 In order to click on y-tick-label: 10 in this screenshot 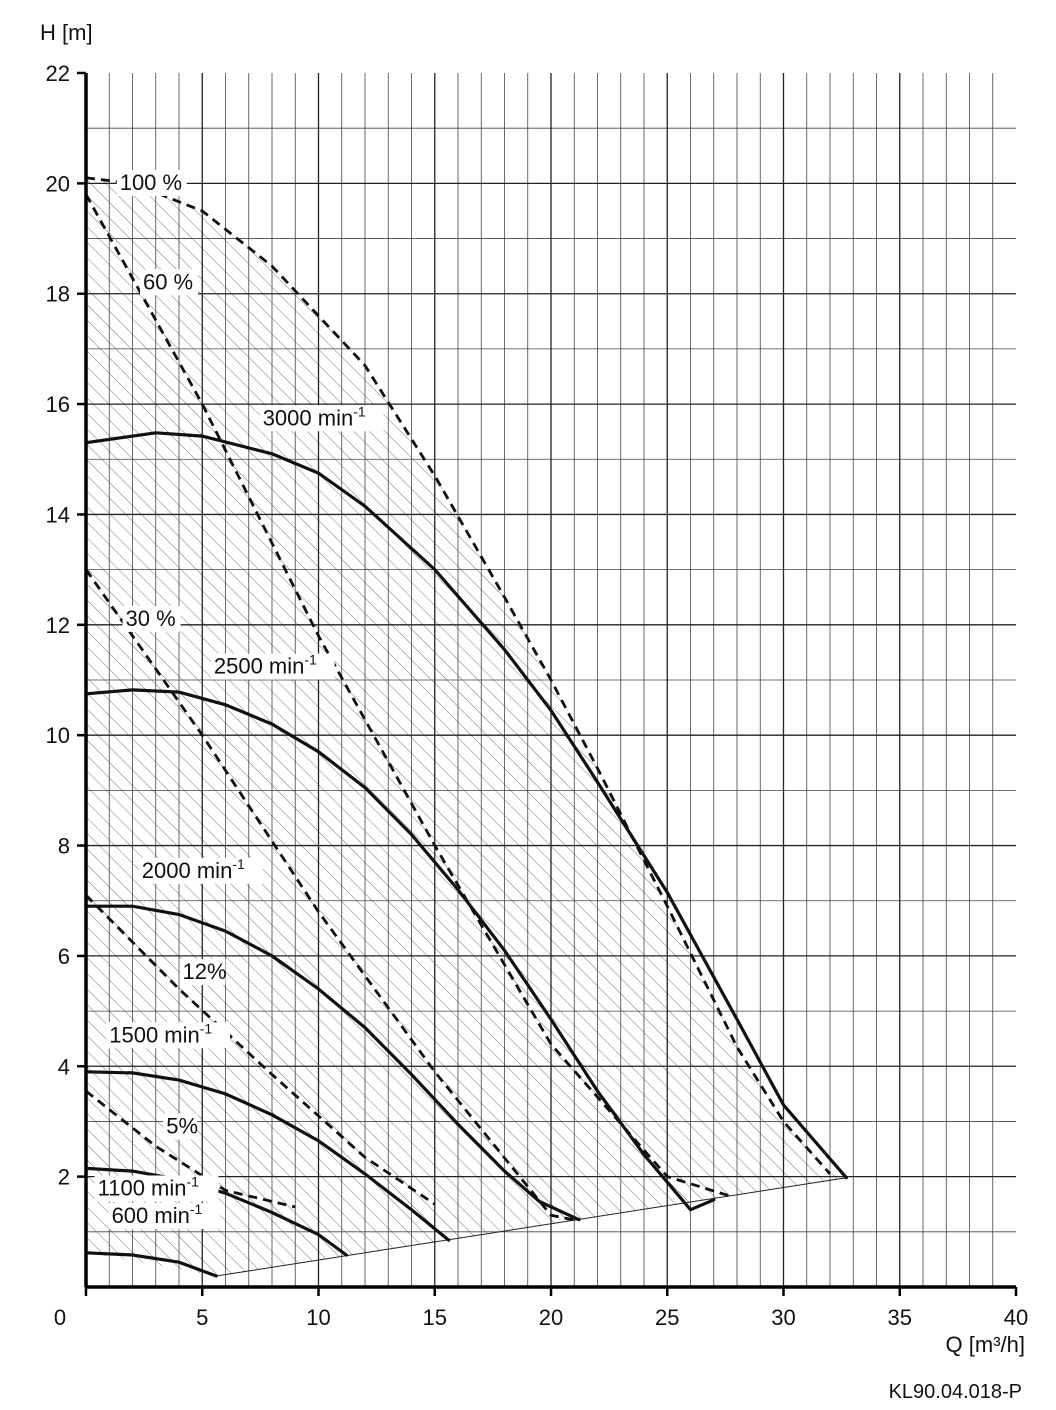, I will do `click(58, 735)`.